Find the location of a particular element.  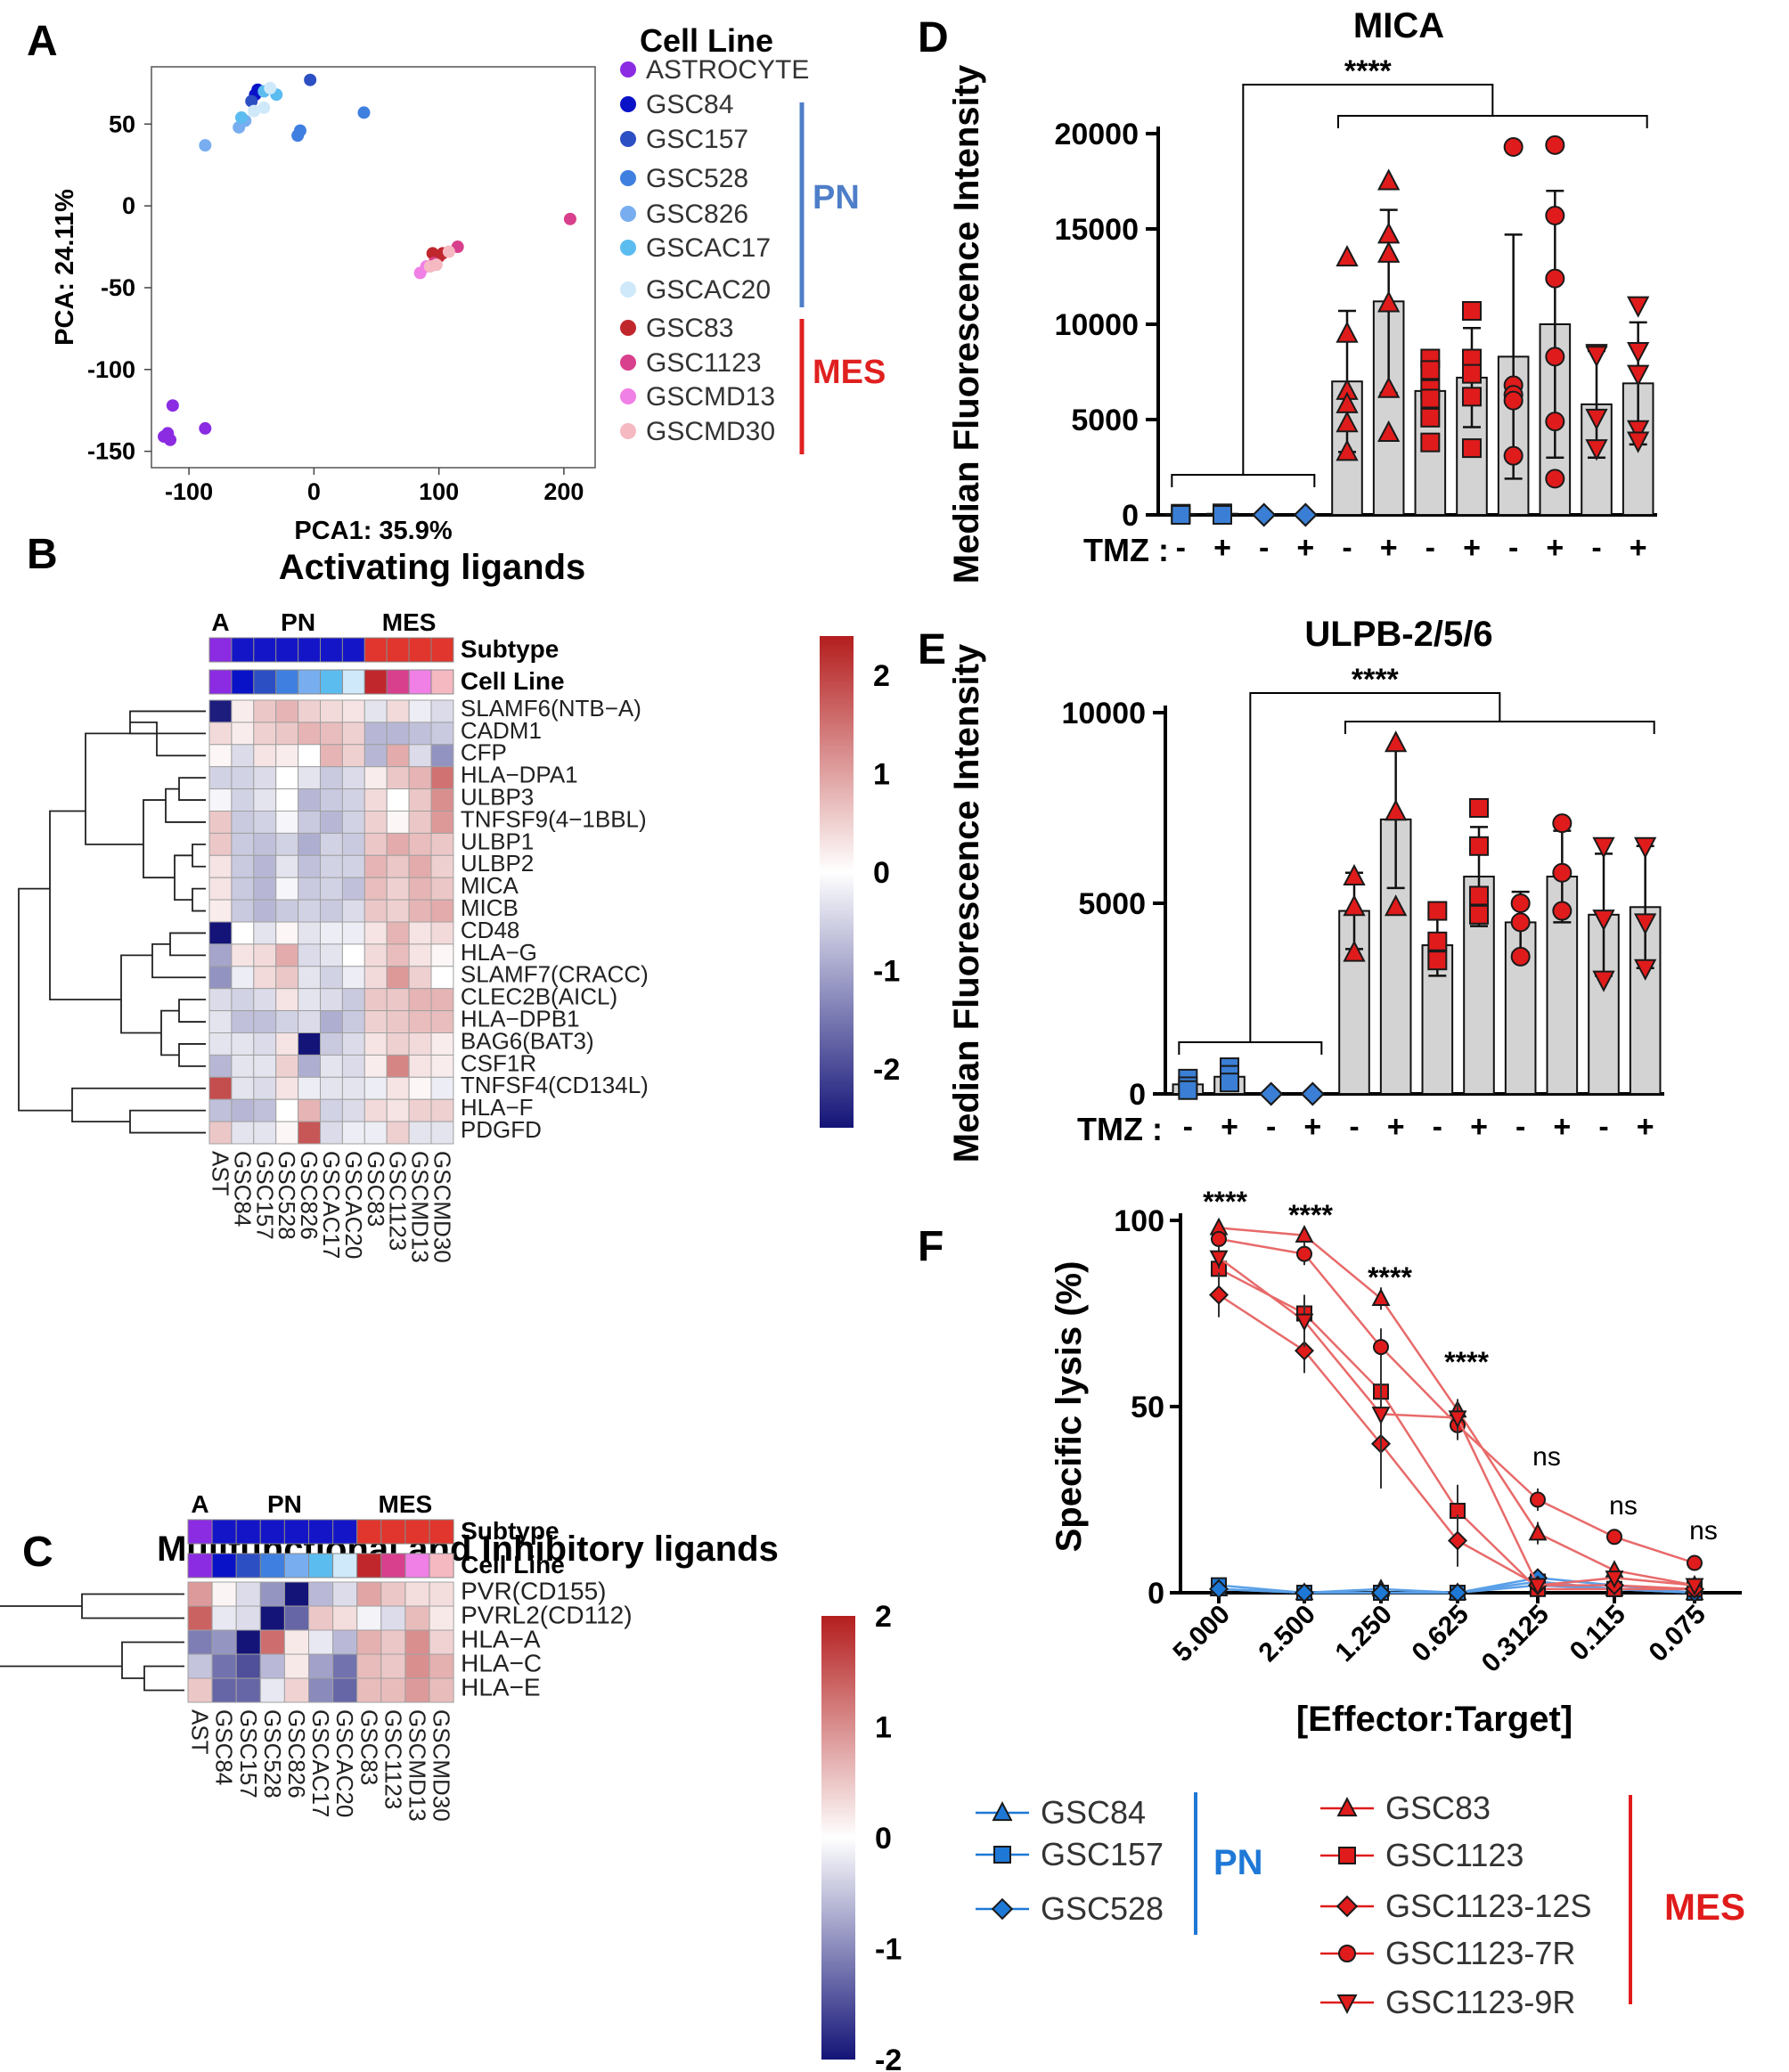

colorbar is located at coordinates (838, 1838).